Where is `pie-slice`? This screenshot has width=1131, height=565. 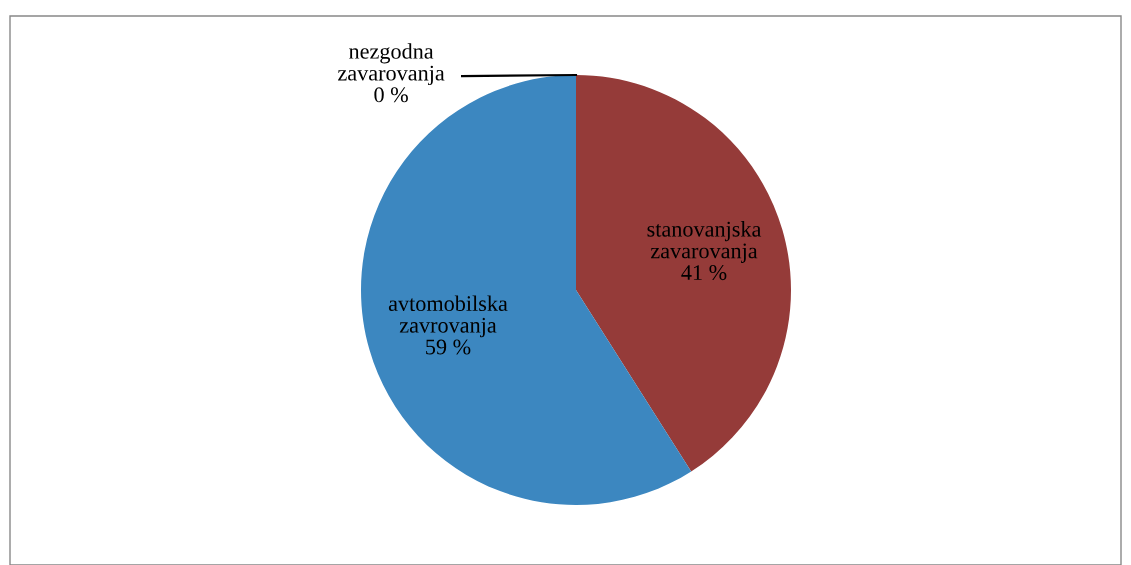 pie-slice is located at coordinates (683, 273).